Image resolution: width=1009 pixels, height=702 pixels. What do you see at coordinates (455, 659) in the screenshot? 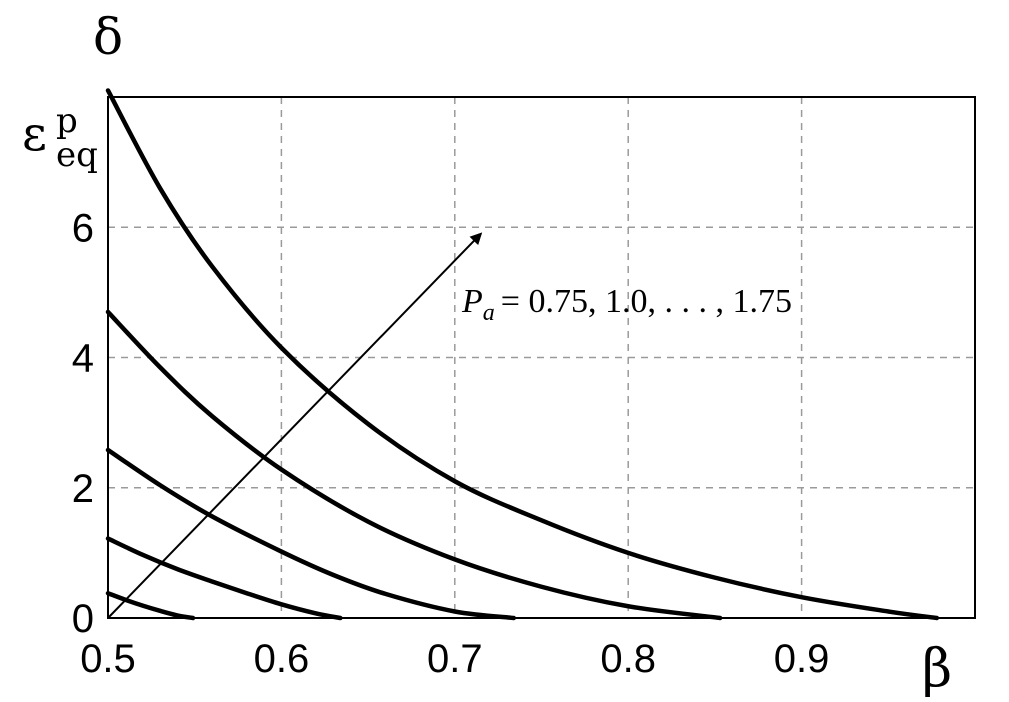
I see `x-tick-label: 0.7` at bounding box center [455, 659].